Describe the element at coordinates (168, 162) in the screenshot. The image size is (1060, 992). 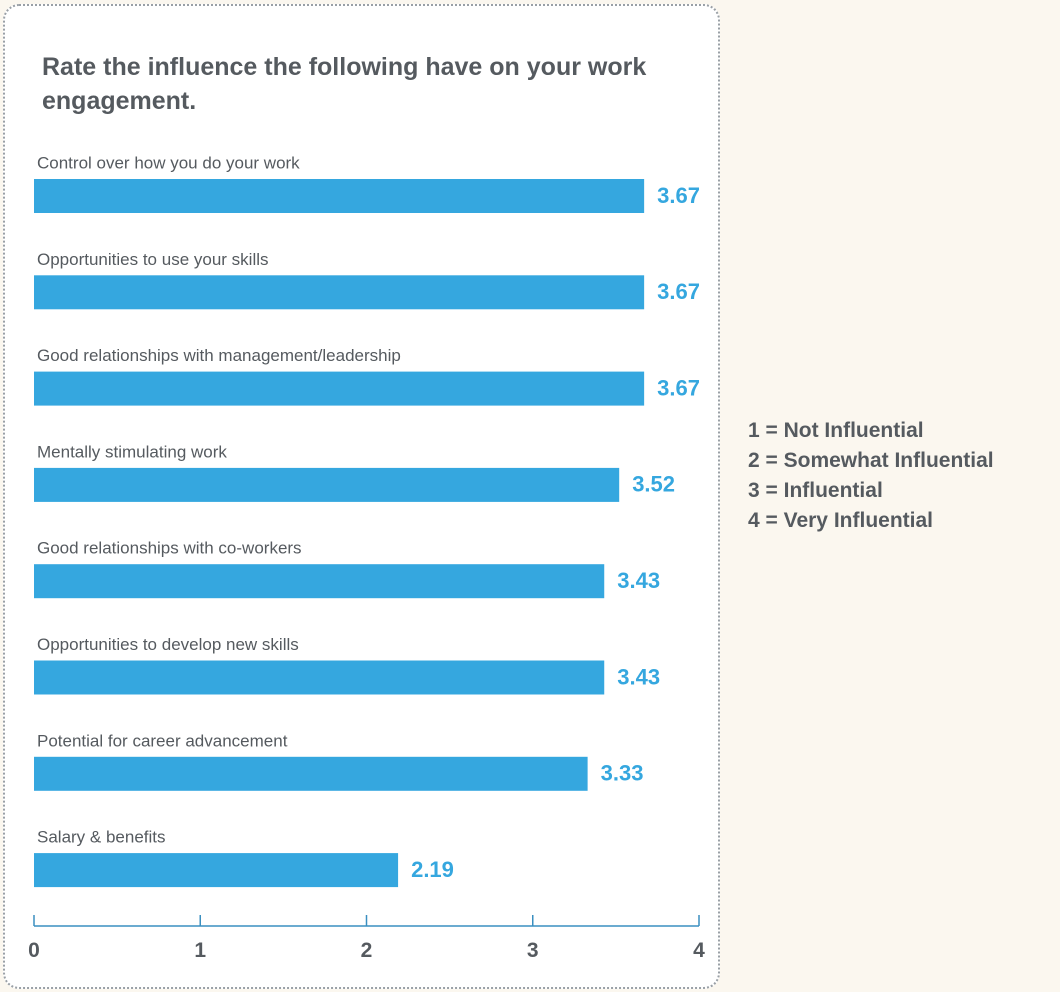
I see `category-label: Control over how you do your work` at that location.